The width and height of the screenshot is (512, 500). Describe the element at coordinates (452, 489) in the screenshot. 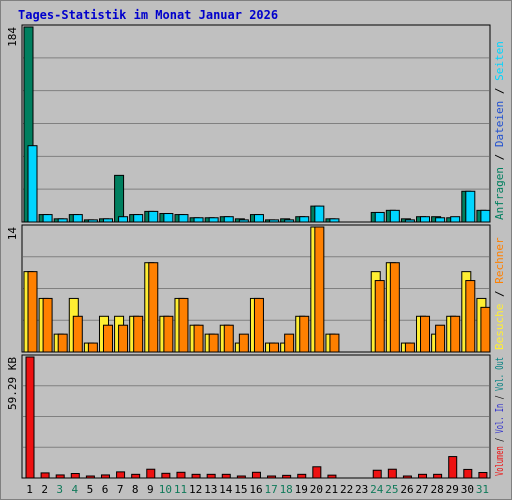

I see `x-tick-label-29: 29` at that location.